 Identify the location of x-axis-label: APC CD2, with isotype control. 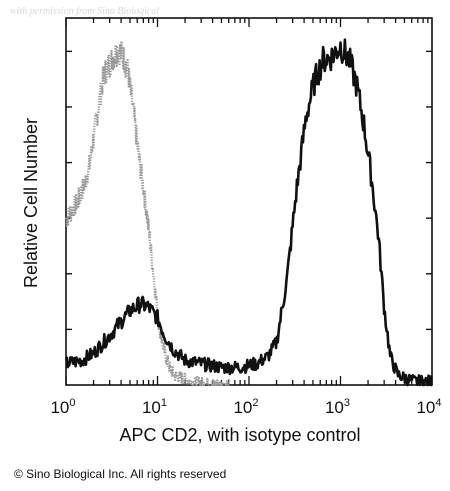
(239, 435).